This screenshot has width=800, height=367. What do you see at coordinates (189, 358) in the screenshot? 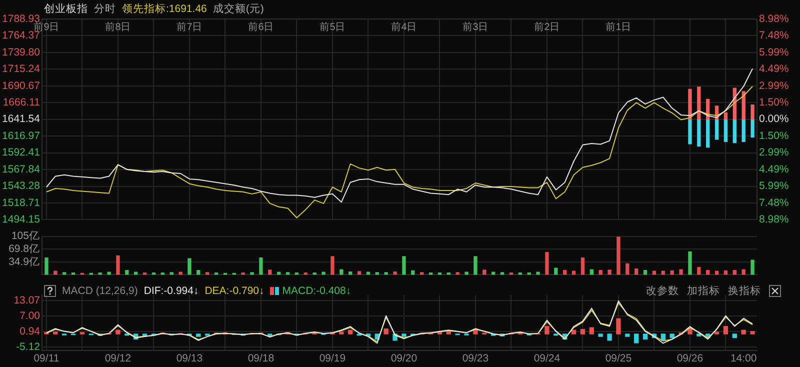
I see `x-tick-label: 09/13` at bounding box center [189, 358].